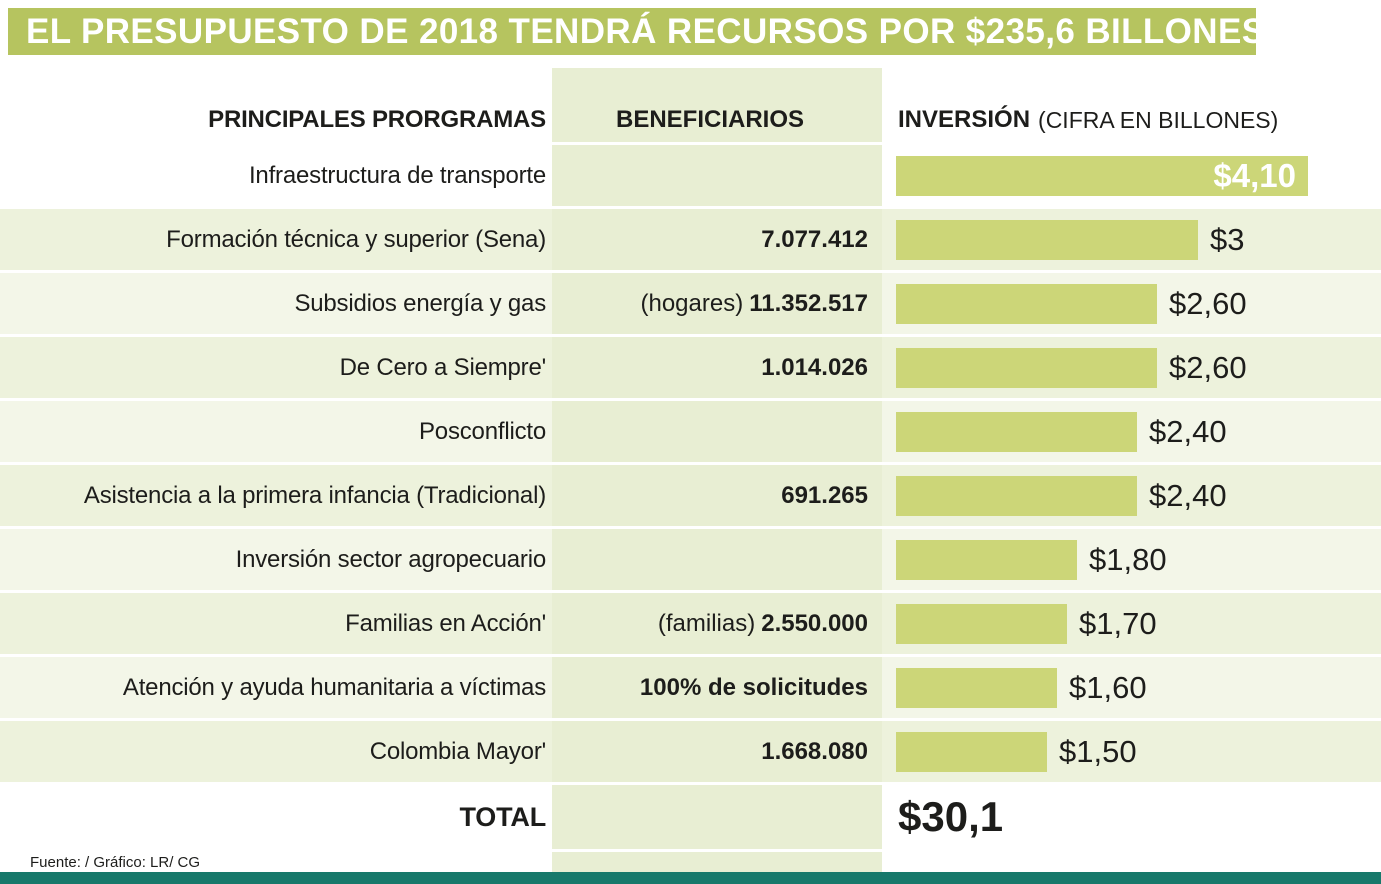 The image size is (1381, 884). I want to click on investment-header-note: (CIFRA EN BILLONES), so click(1158, 120).